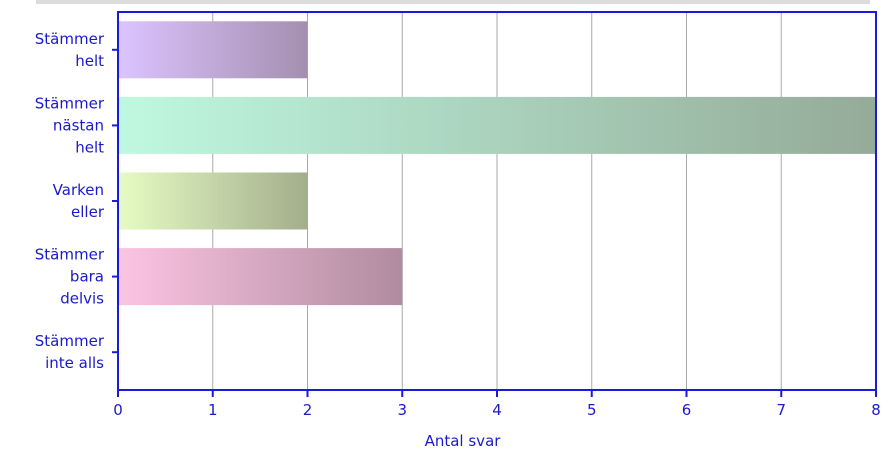 This screenshot has height=454, width=893. What do you see at coordinates (82, 299) in the screenshot?
I see `category-label: delvis` at bounding box center [82, 299].